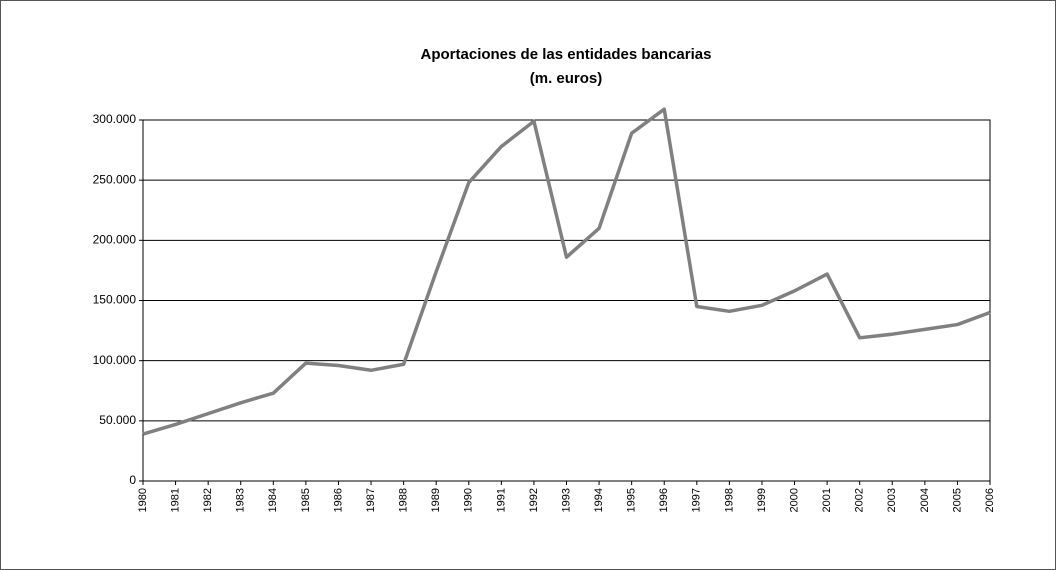 This screenshot has height=570, width=1056. Describe the element at coordinates (115, 119) in the screenshot. I see `y-tick-label: 300.000` at that location.